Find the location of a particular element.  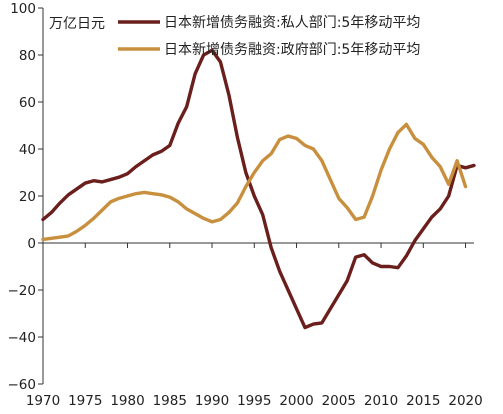

y-tick-label: −60 is located at coordinates (22, 385).